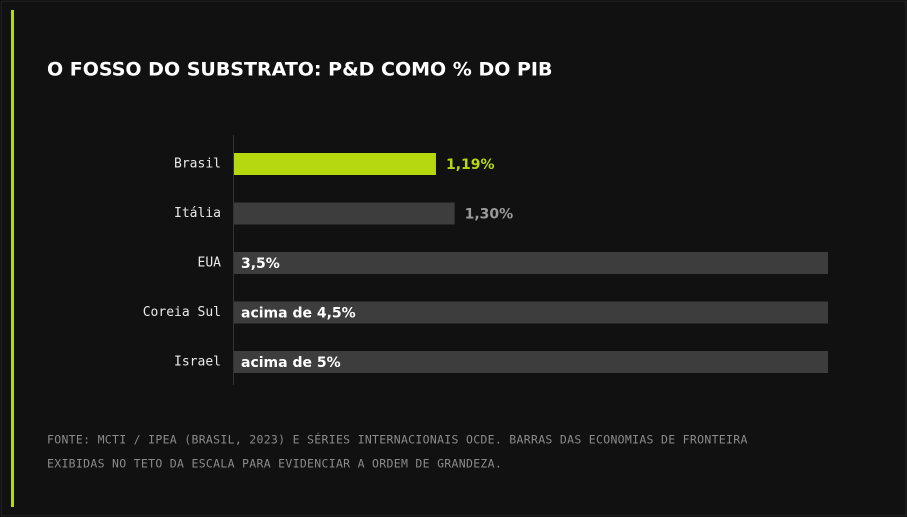 This screenshot has width=907, height=517. Describe the element at coordinates (470, 165) in the screenshot. I see `value-label: 1,19%` at that location.